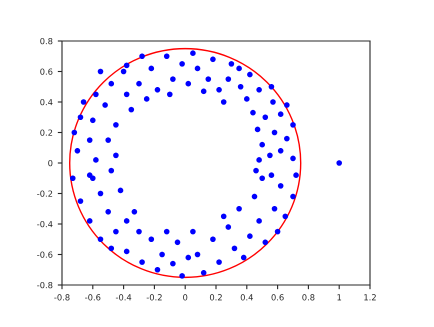 This screenshot has height=327, width=434. Describe the element at coordinates (278, 297) in the screenshot. I see `x-tick-label: 0.6` at that location.